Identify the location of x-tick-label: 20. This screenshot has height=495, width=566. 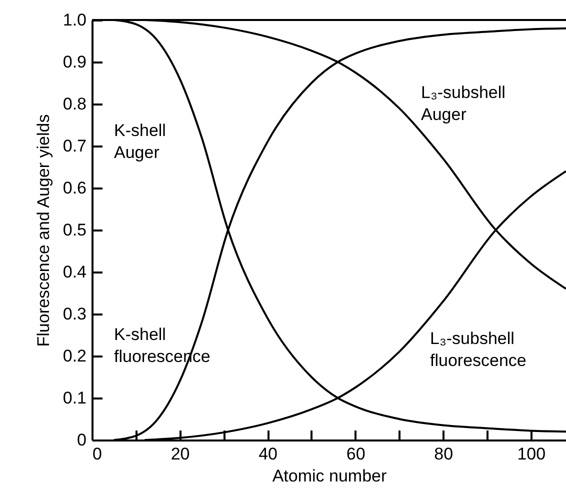
(180, 454).